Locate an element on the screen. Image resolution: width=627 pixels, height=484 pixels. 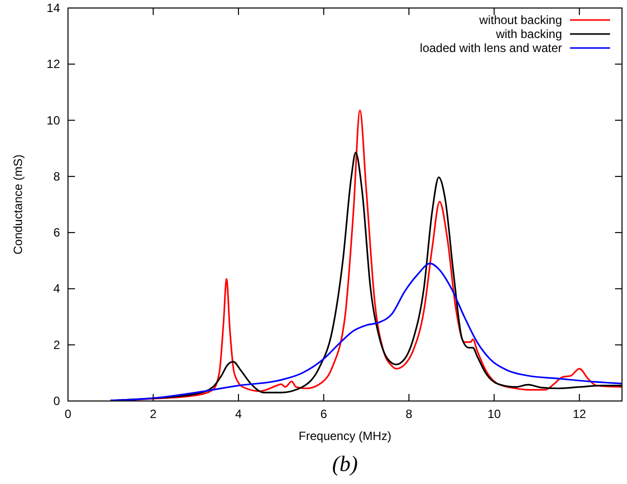
x-tick-label: 12 is located at coordinates (579, 414).